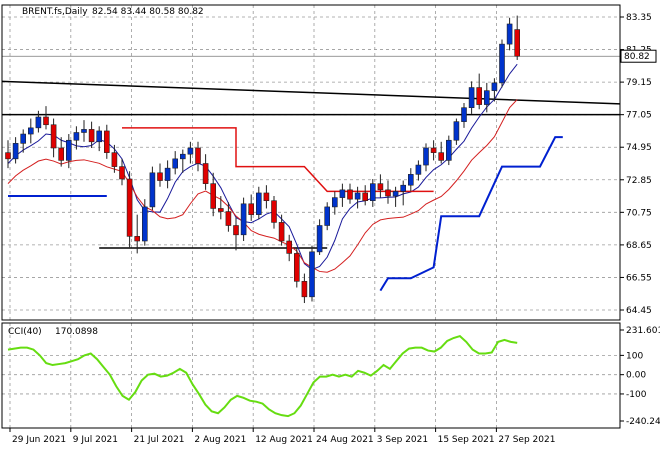  Describe the element at coordinates (643, 331) in the screenshot. I see `cci-tick-label: 231.601` at that location.